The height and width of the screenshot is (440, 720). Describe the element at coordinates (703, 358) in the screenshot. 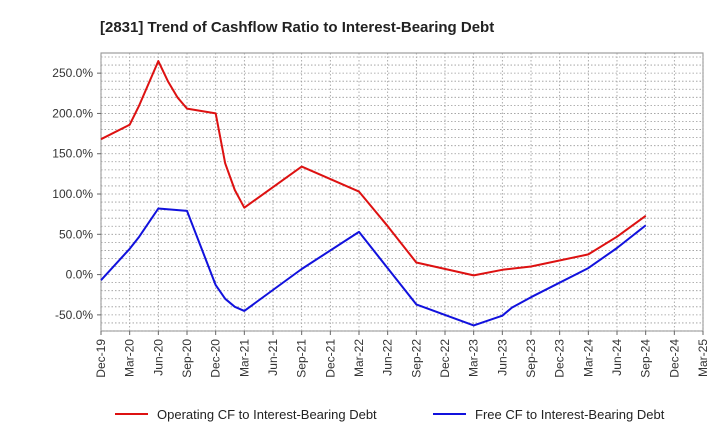

I see `x-tick-label: Mar-25` at that location.